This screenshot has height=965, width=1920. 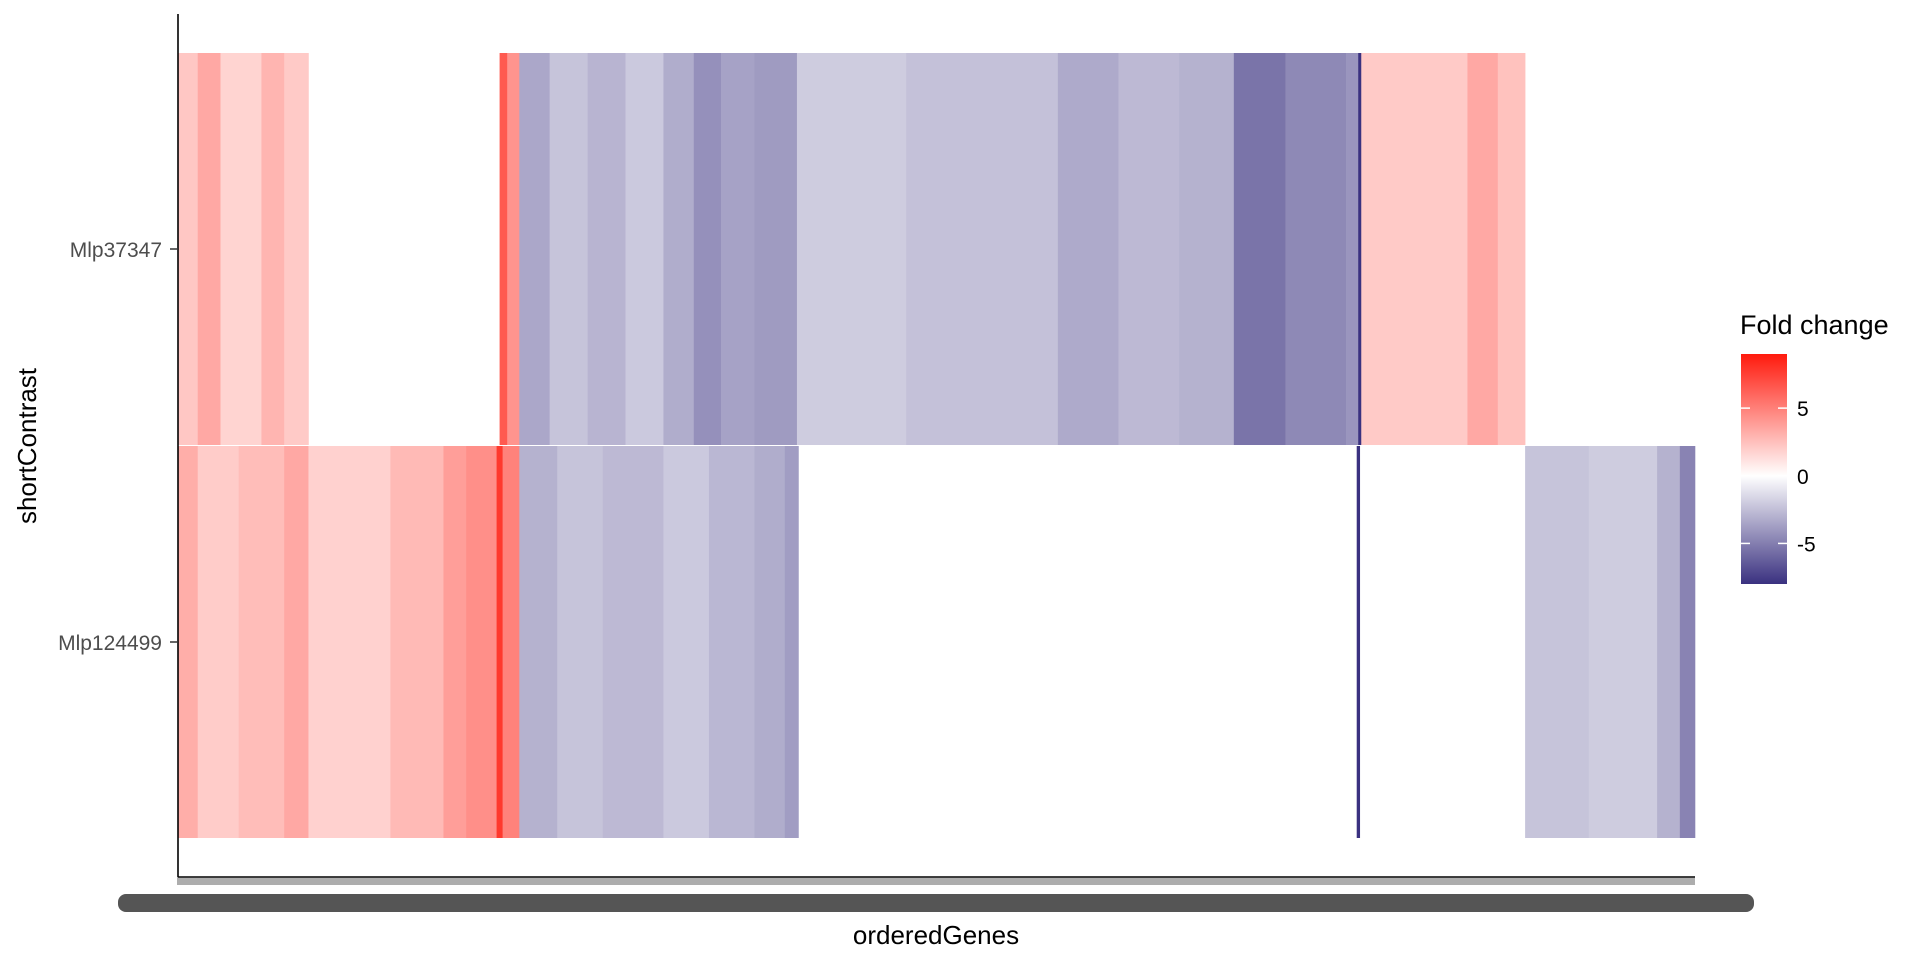 I want to click on y-axis-title: shortContrast, so click(x=27, y=445).